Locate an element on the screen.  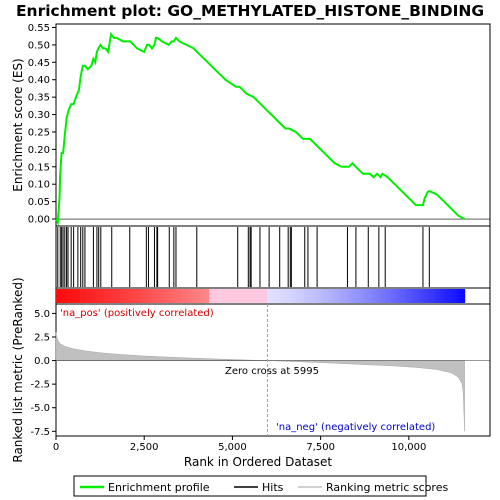
zero-cross-label: Zero cross at 5995 is located at coordinates (272, 371).